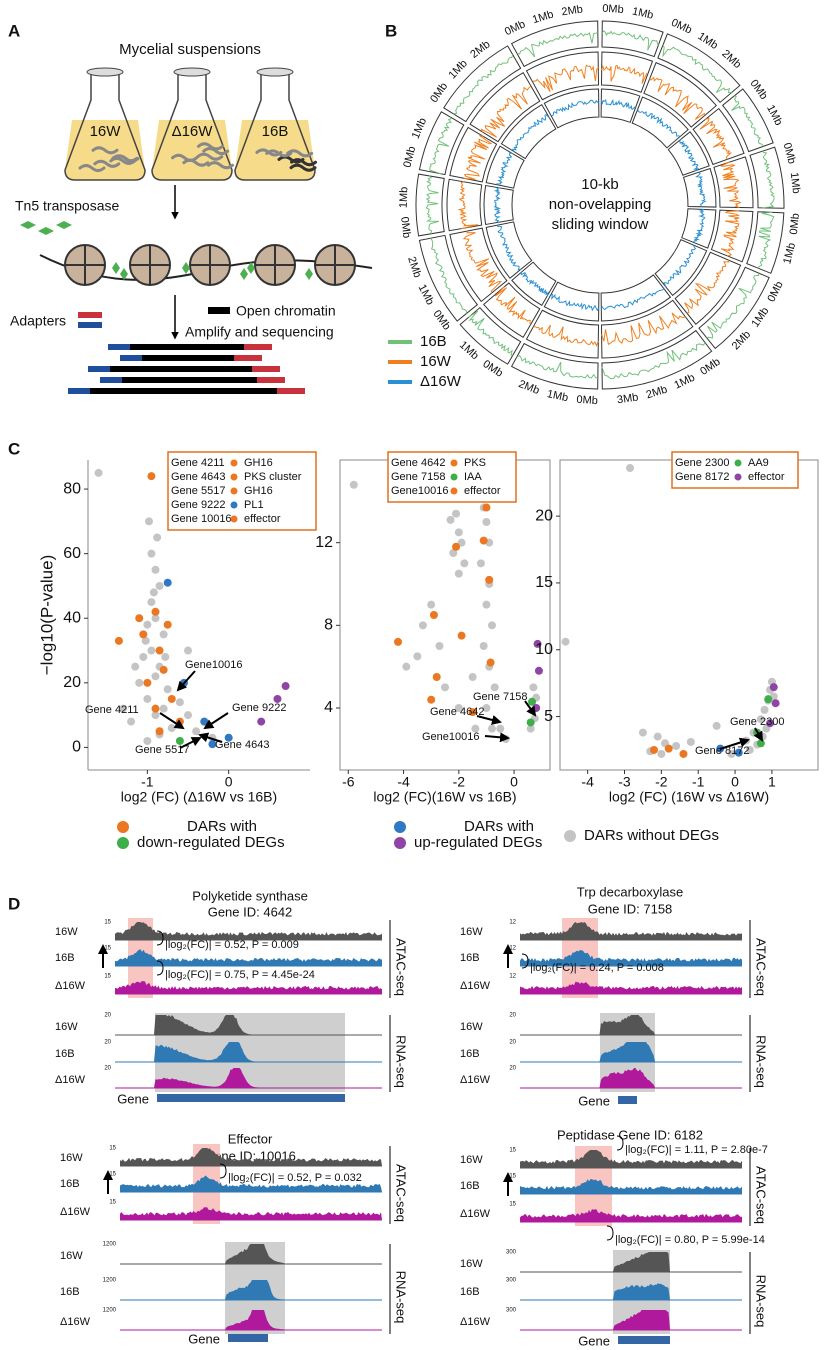 Image resolution: width=828 pixels, height=1350 pixels. I want to click on stats-label: |log₂(FC)| = 0.80, P = 5.99e-14, so click(690, 1240).